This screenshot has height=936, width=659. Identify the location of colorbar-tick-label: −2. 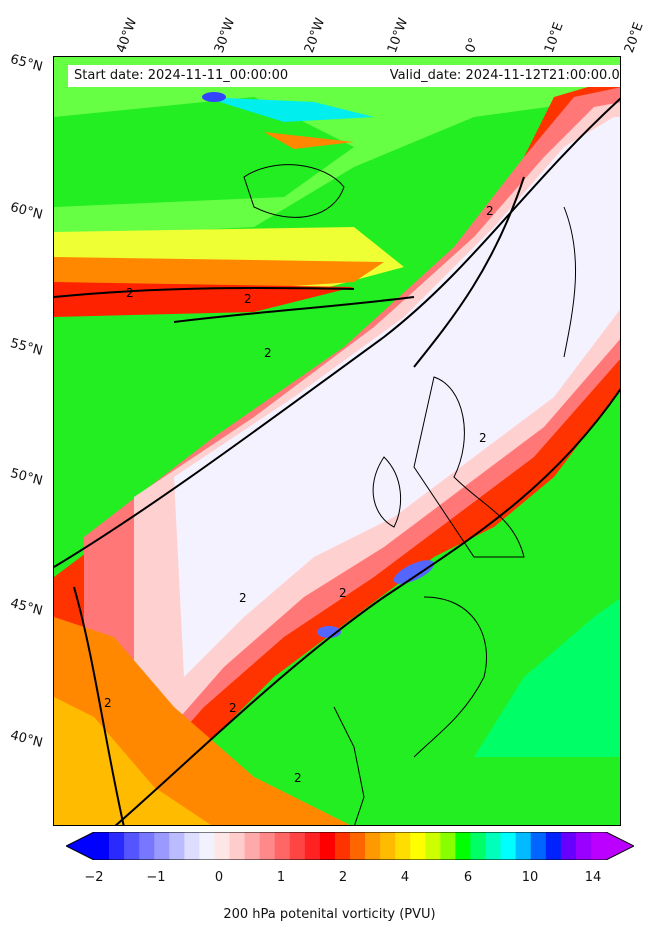
(94, 877).